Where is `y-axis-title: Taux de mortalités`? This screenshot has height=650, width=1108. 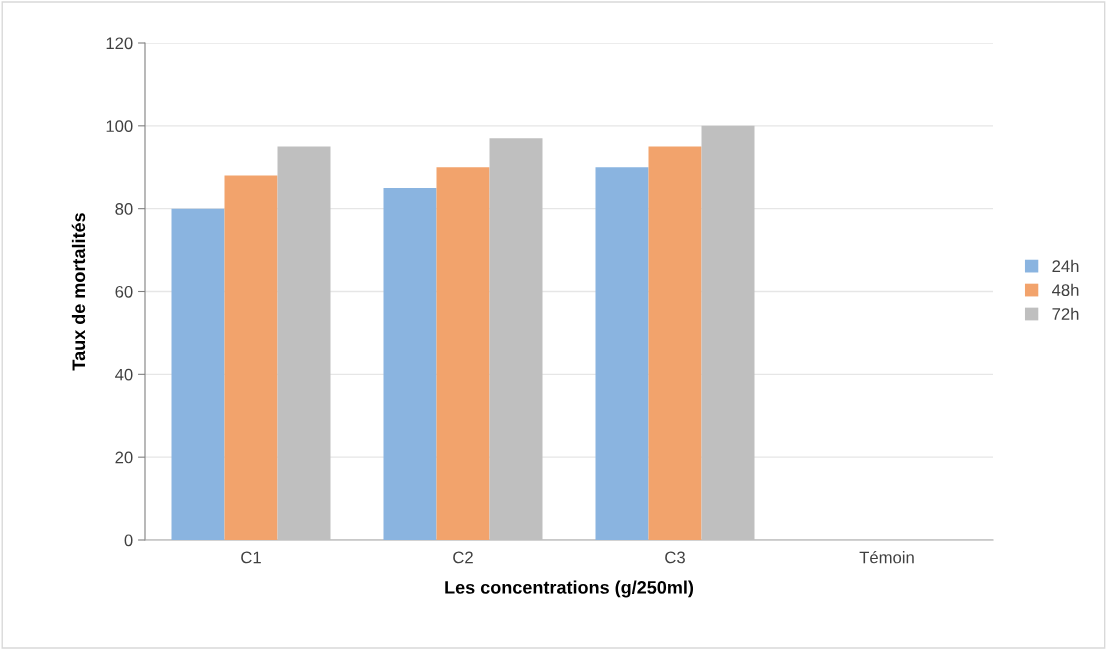 y-axis-title: Taux de mortalités is located at coordinates (78, 292).